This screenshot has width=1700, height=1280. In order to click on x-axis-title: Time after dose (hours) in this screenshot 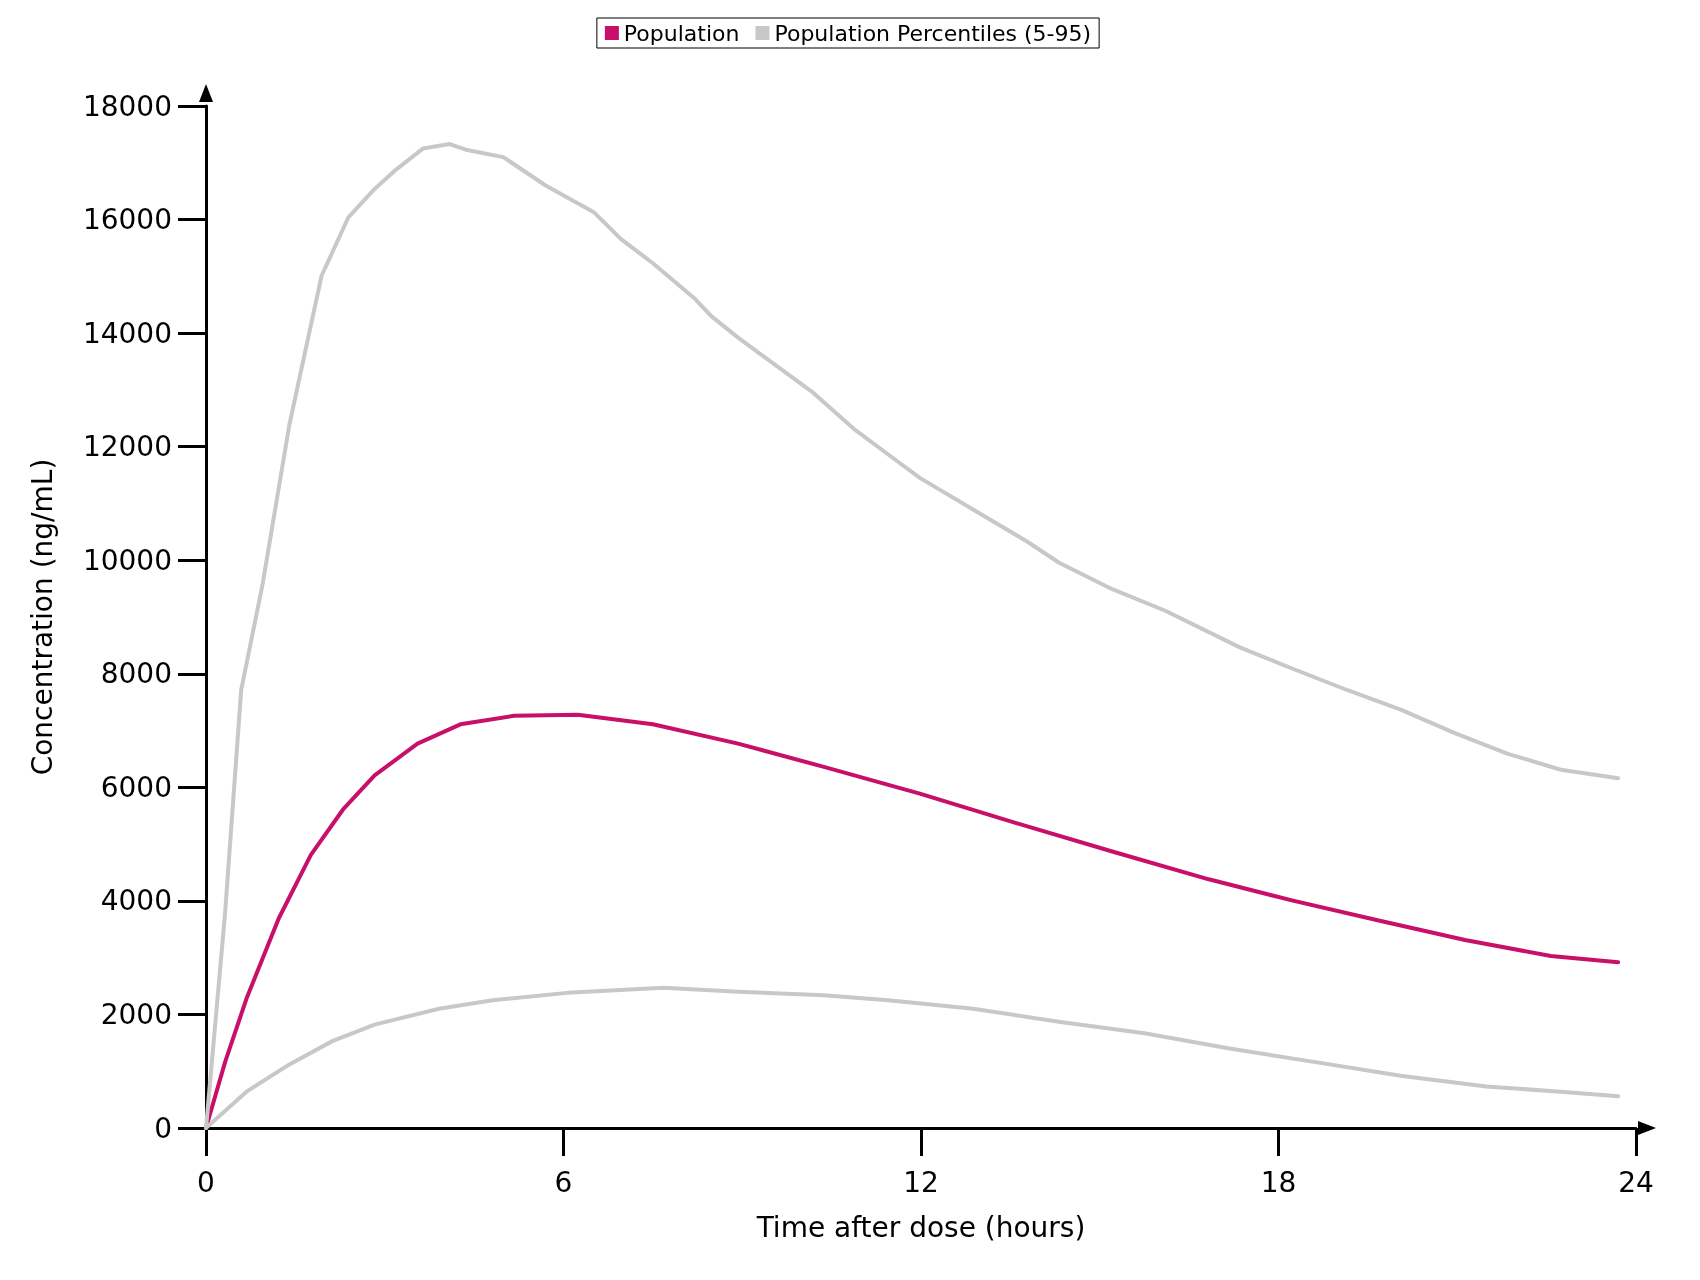, I will do `click(920, 1227)`.